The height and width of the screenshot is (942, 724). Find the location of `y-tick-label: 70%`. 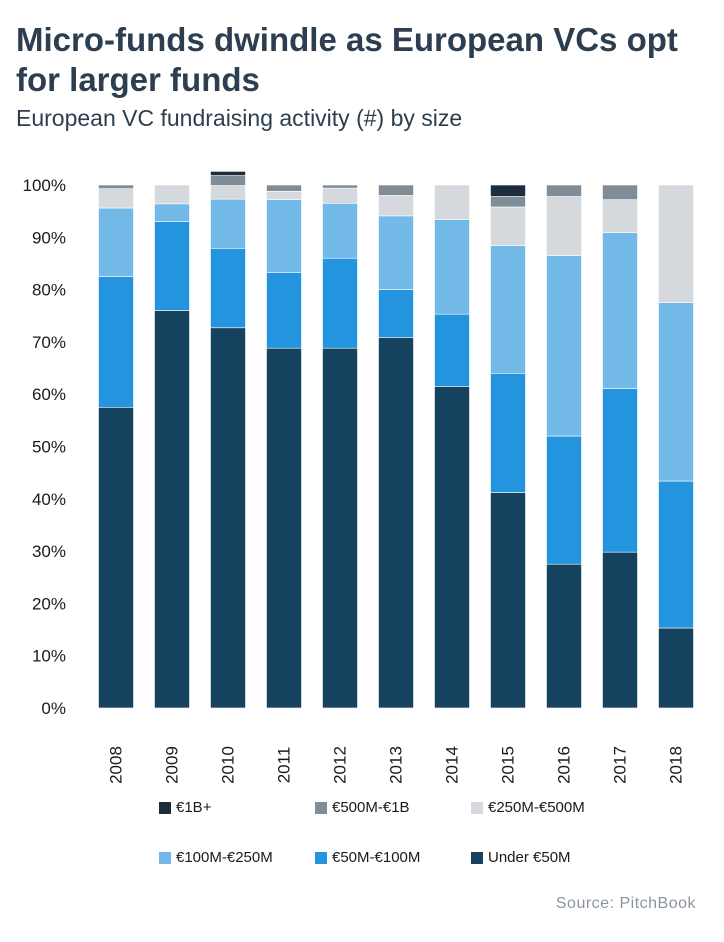

y-tick-label: 70% is located at coordinates (49, 342).